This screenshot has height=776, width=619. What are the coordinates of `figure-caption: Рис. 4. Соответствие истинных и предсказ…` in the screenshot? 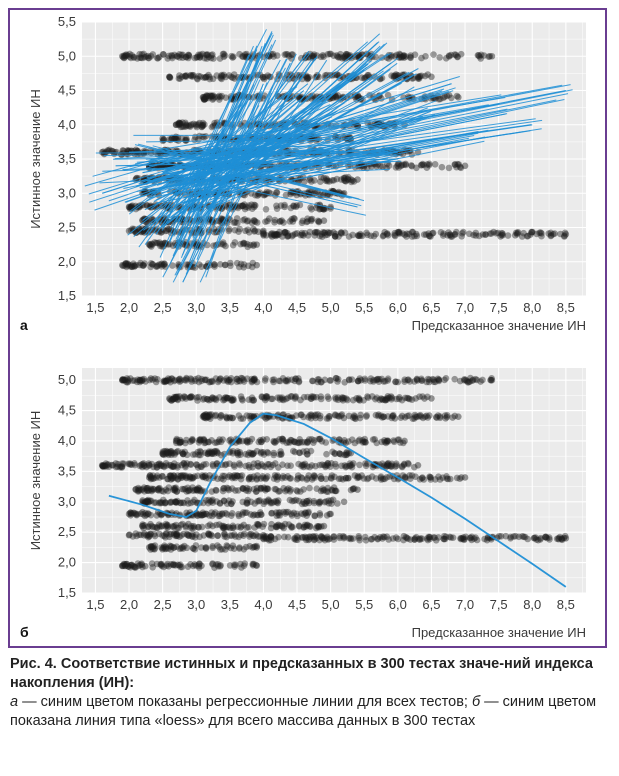 It's located at (309, 693).